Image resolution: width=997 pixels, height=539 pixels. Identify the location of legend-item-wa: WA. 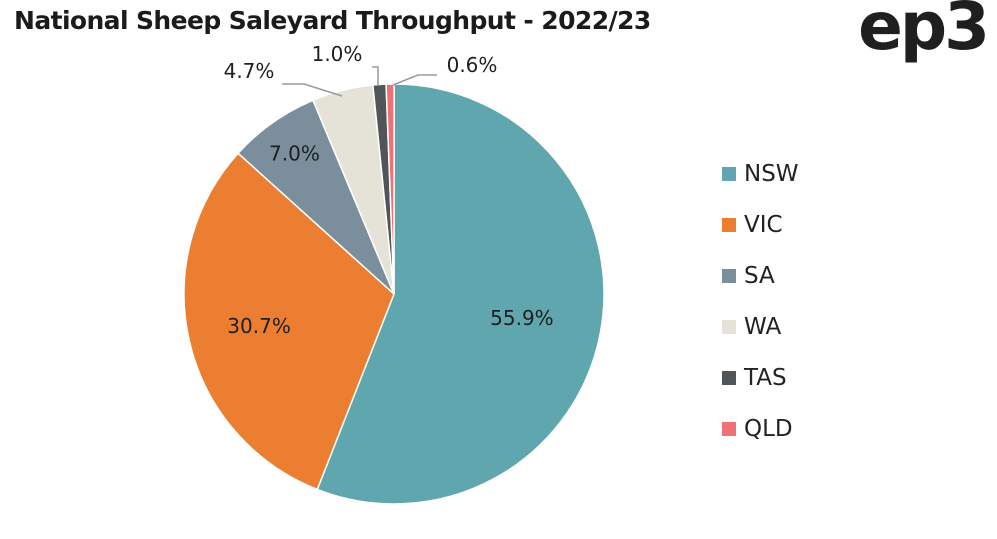
(760, 326).